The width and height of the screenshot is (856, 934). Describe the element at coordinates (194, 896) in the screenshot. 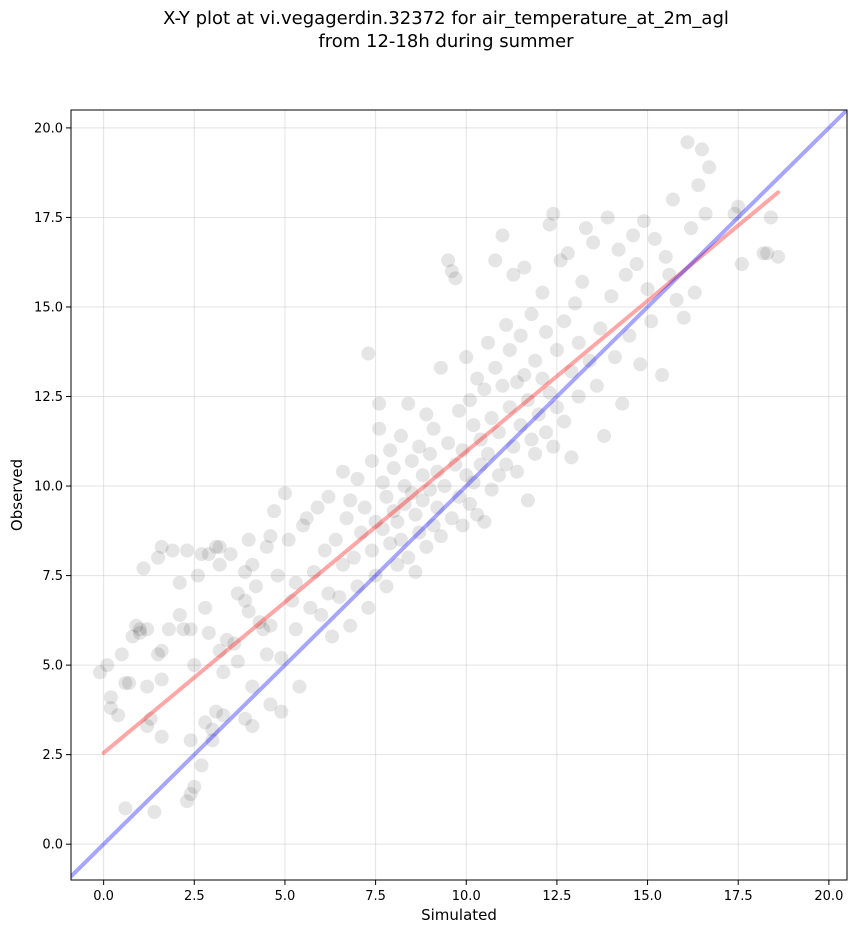

I see `x-tick-label: 2.5` at that location.